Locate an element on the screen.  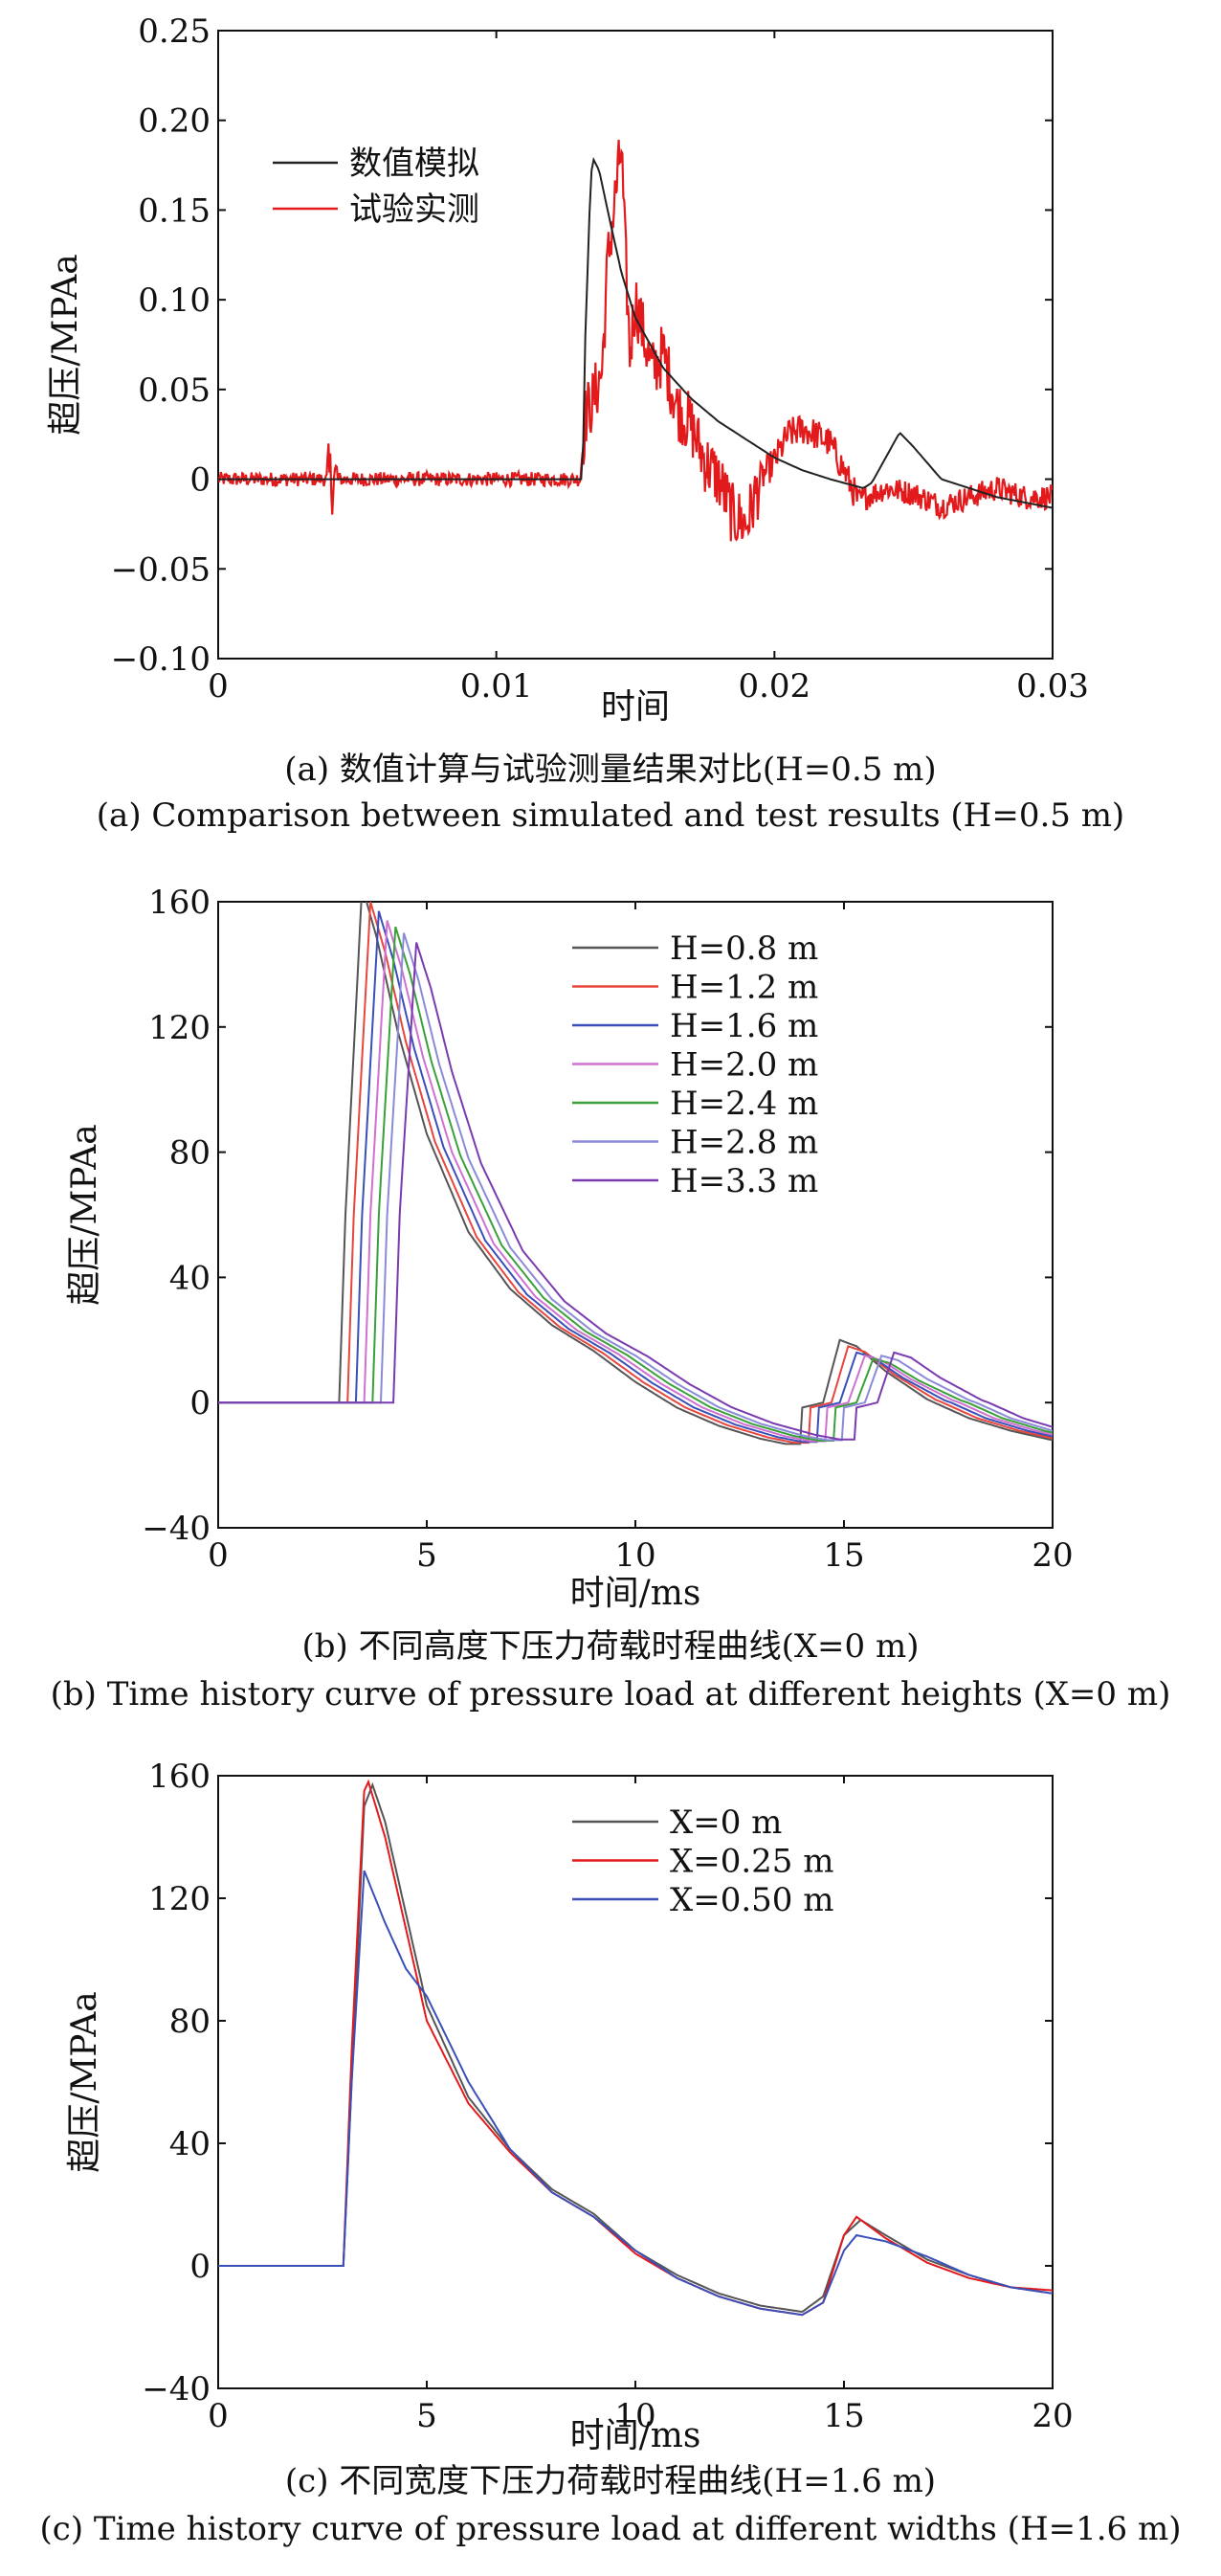
caption-c-cn: (c) 不同宽度下压力荷载时程曲线(H=1.6 m) is located at coordinates (610, 2481).